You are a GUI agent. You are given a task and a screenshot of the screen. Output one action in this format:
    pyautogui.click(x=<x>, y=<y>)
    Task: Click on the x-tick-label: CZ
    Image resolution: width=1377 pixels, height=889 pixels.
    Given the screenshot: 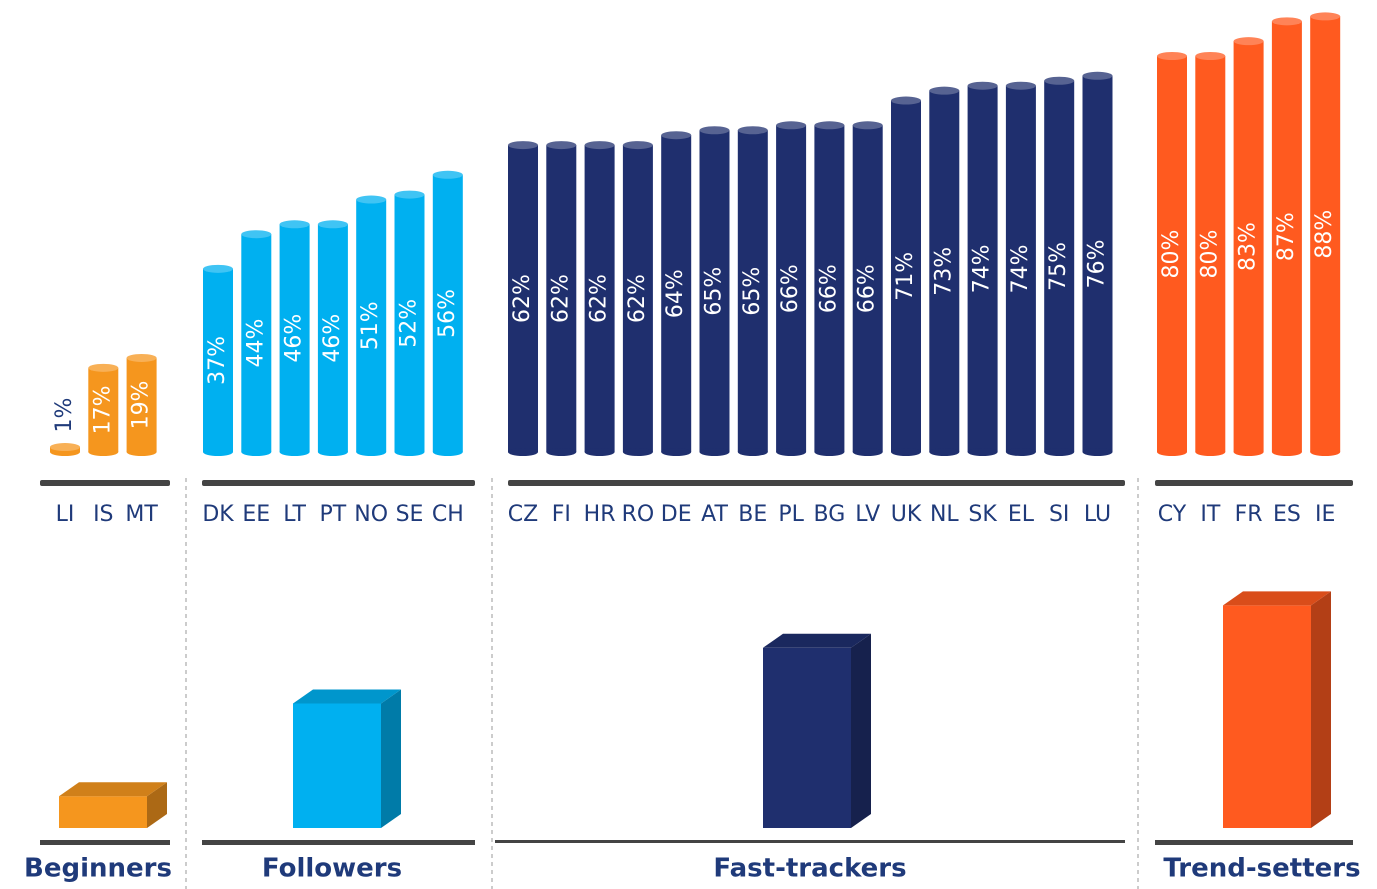 What is the action you would take?
    pyautogui.click(x=523, y=514)
    